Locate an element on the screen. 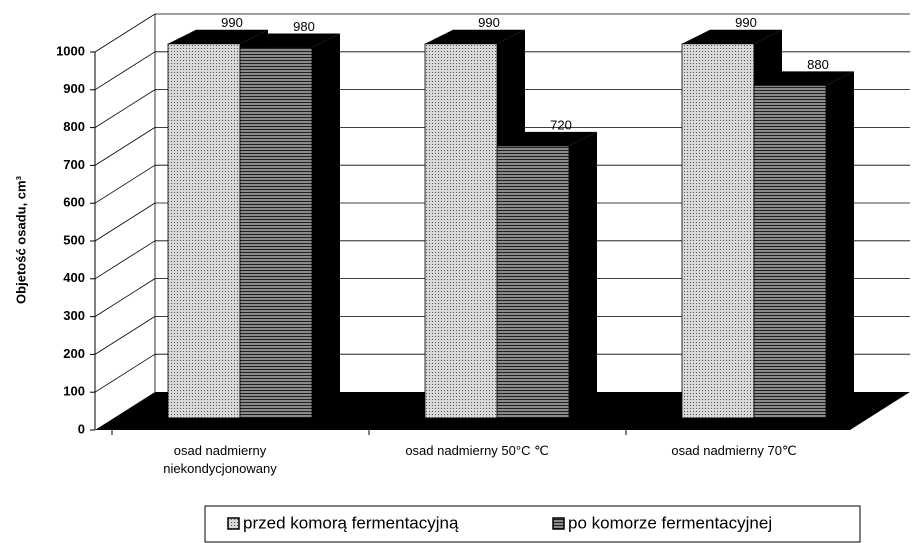 This screenshot has height=543, width=916. legend-label: przed komorą fermentacyjną is located at coordinates (351, 522).